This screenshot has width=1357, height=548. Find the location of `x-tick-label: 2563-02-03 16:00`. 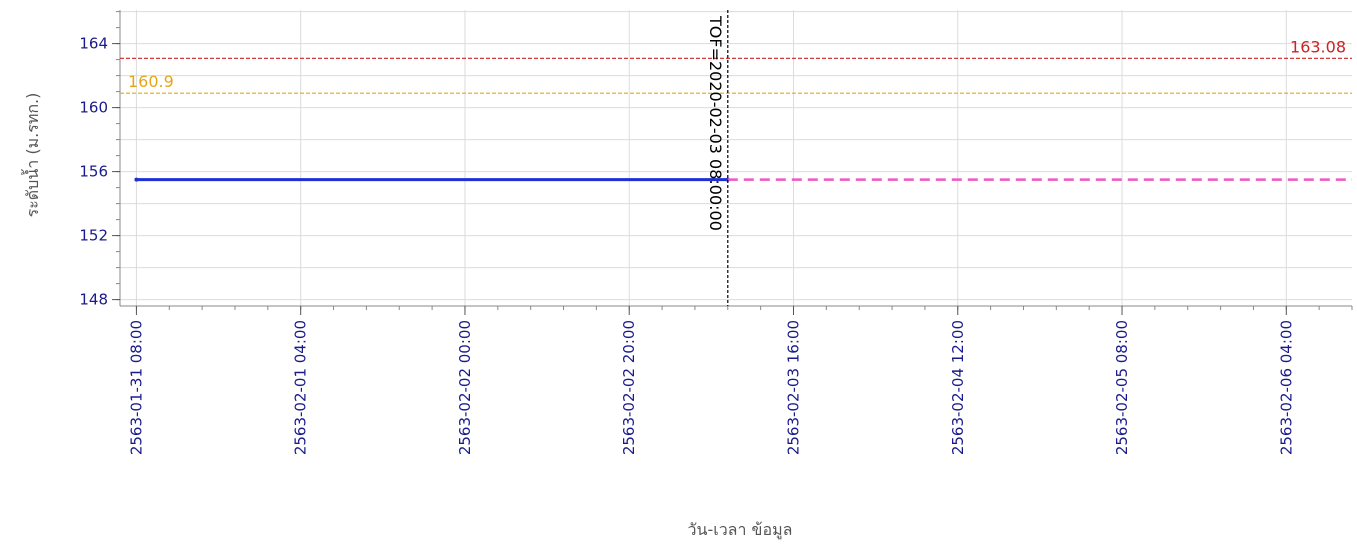

x-tick-label: 2563-02-03 16:00 is located at coordinates (793, 387).